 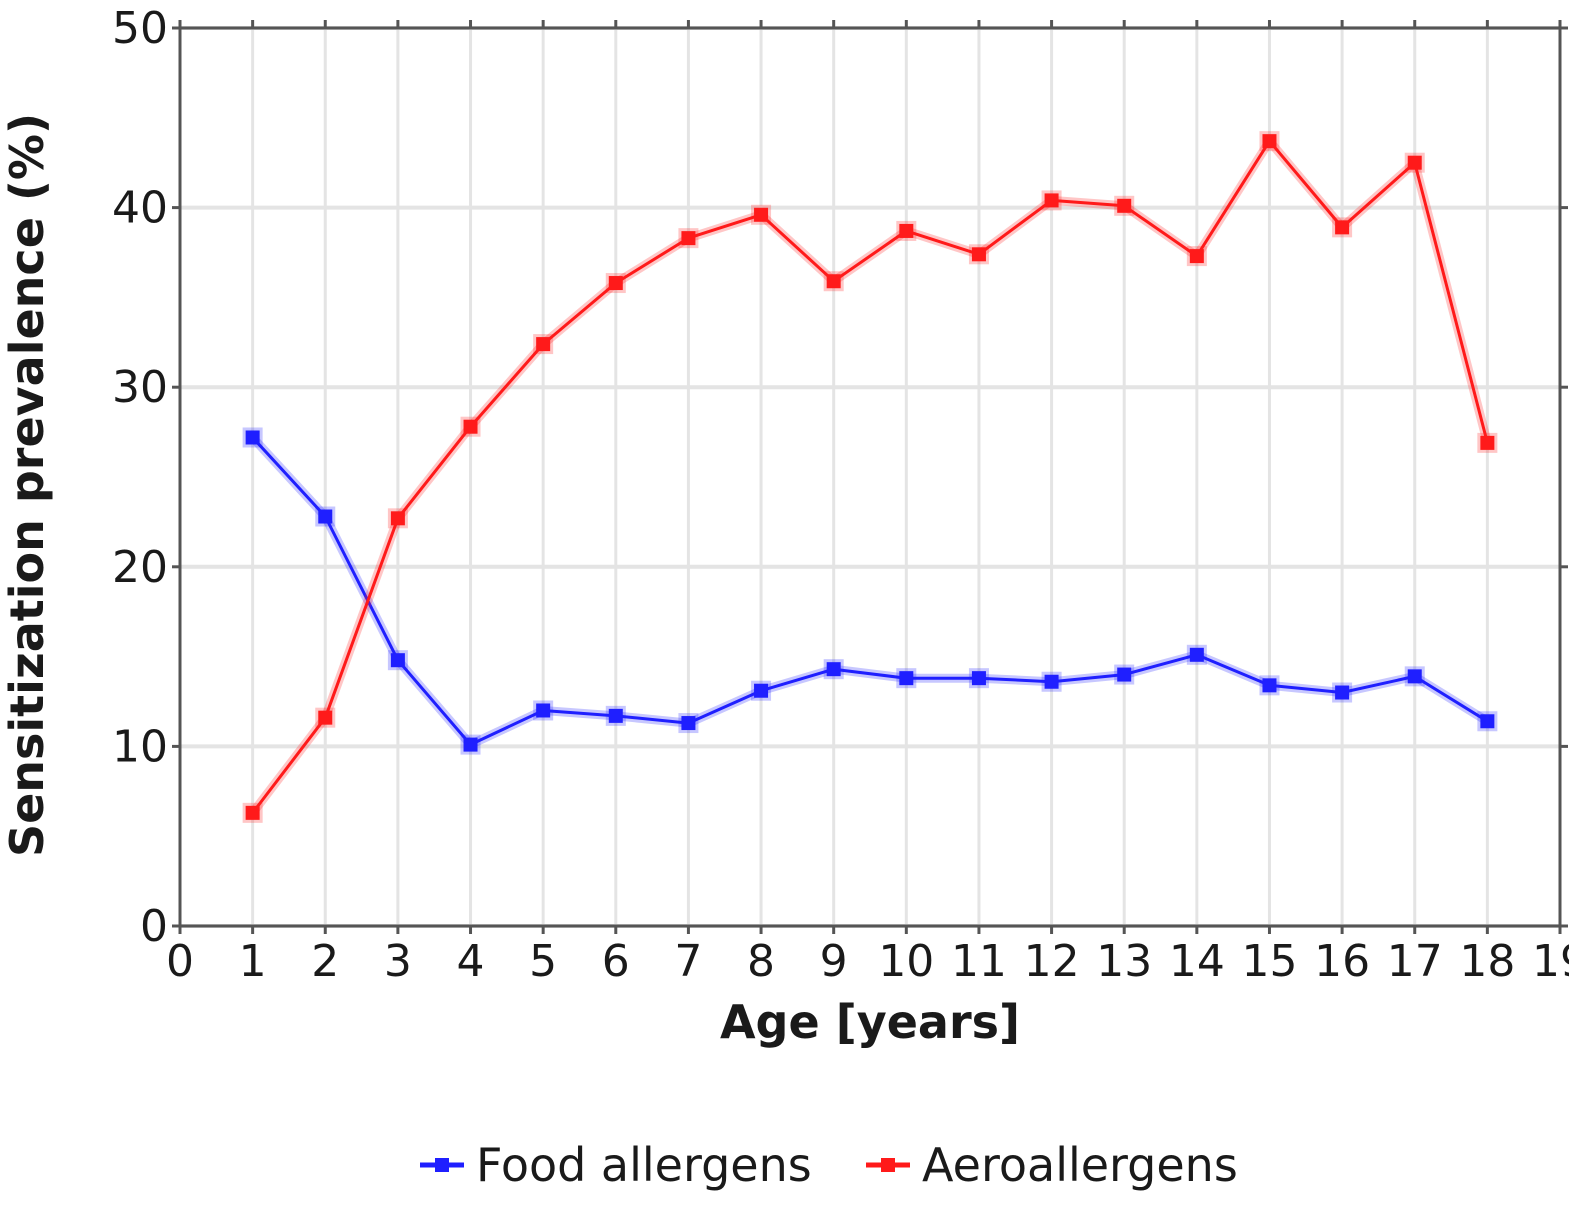 What do you see at coordinates (644, 1165) in the screenshot?
I see `legend-label: Food allergens` at bounding box center [644, 1165].